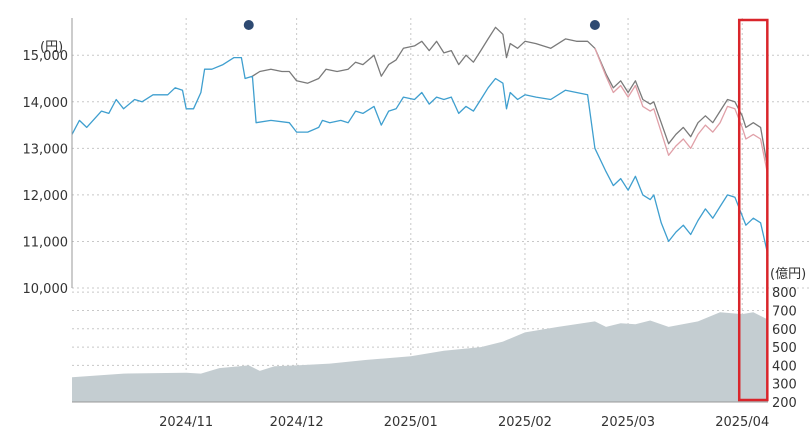 Image resolution: width=811 pixels, height=433 pixels. What do you see at coordinates (784, 403) in the screenshot?
I see `volume-tick-label: 200` at bounding box center [784, 403].